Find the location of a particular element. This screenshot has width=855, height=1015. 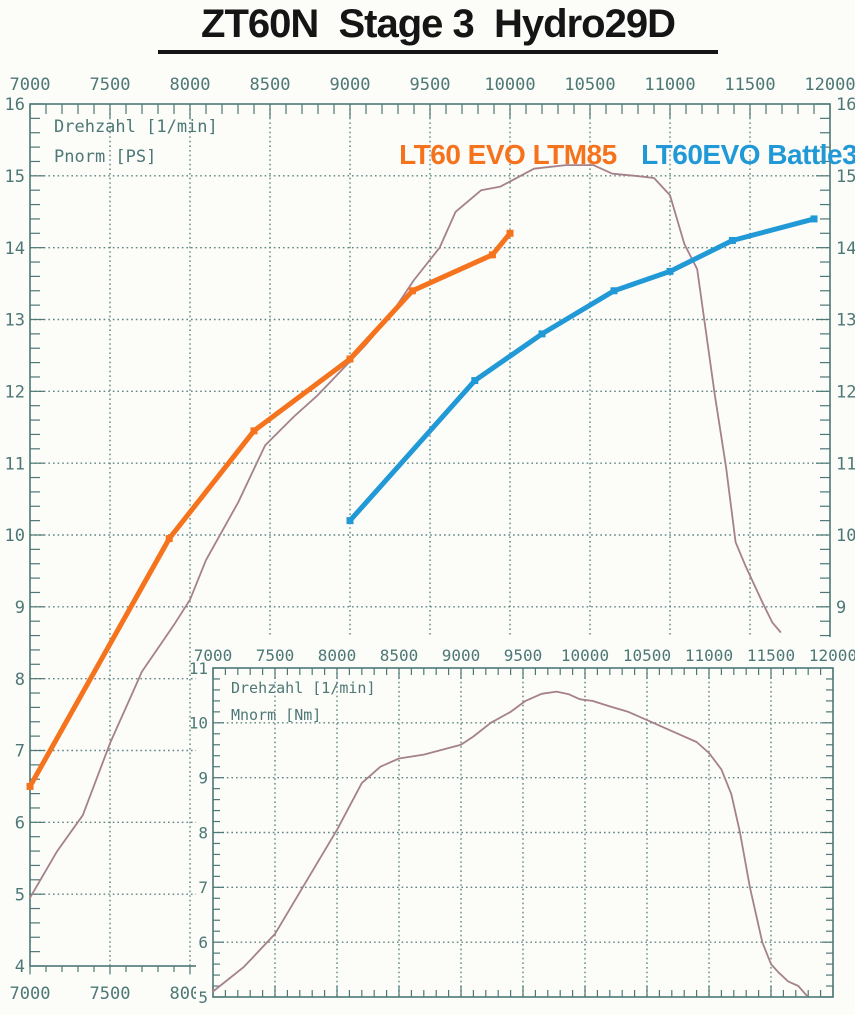

chart-title: ZT60N Stage 3 Hydro29D is located at coordinates (438, 28).